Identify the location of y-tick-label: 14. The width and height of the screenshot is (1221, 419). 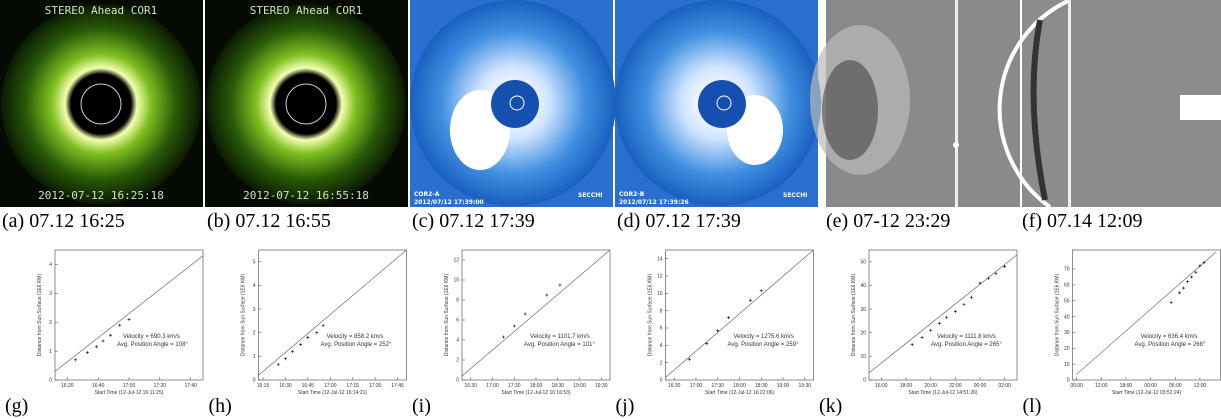
(660, 259).